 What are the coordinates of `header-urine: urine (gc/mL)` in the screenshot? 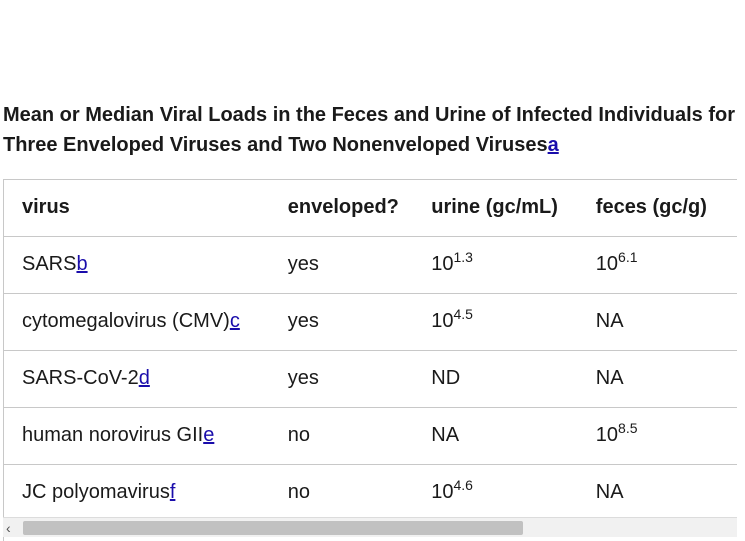 It's located at (495, 208).